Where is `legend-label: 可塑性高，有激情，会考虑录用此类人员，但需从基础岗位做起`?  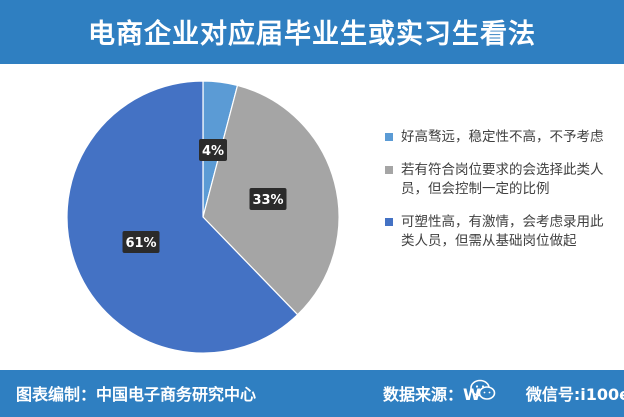 legend-label: 可塑性高，有激情，会考虑录用此类人员，但需从基础岗位做起 is located at coordinates (502, 231).